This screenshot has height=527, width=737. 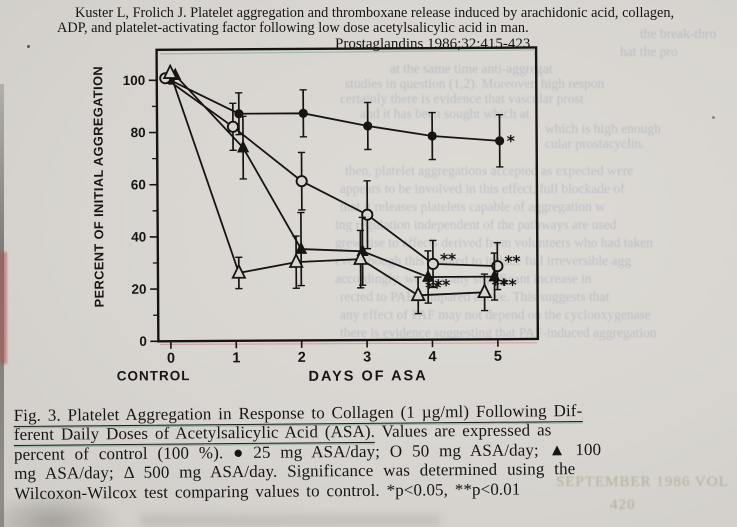 What do you see at coordinates (347, 52) in the screenshot?
I see `scan-green-fringe` at bounding box center [347, 52].